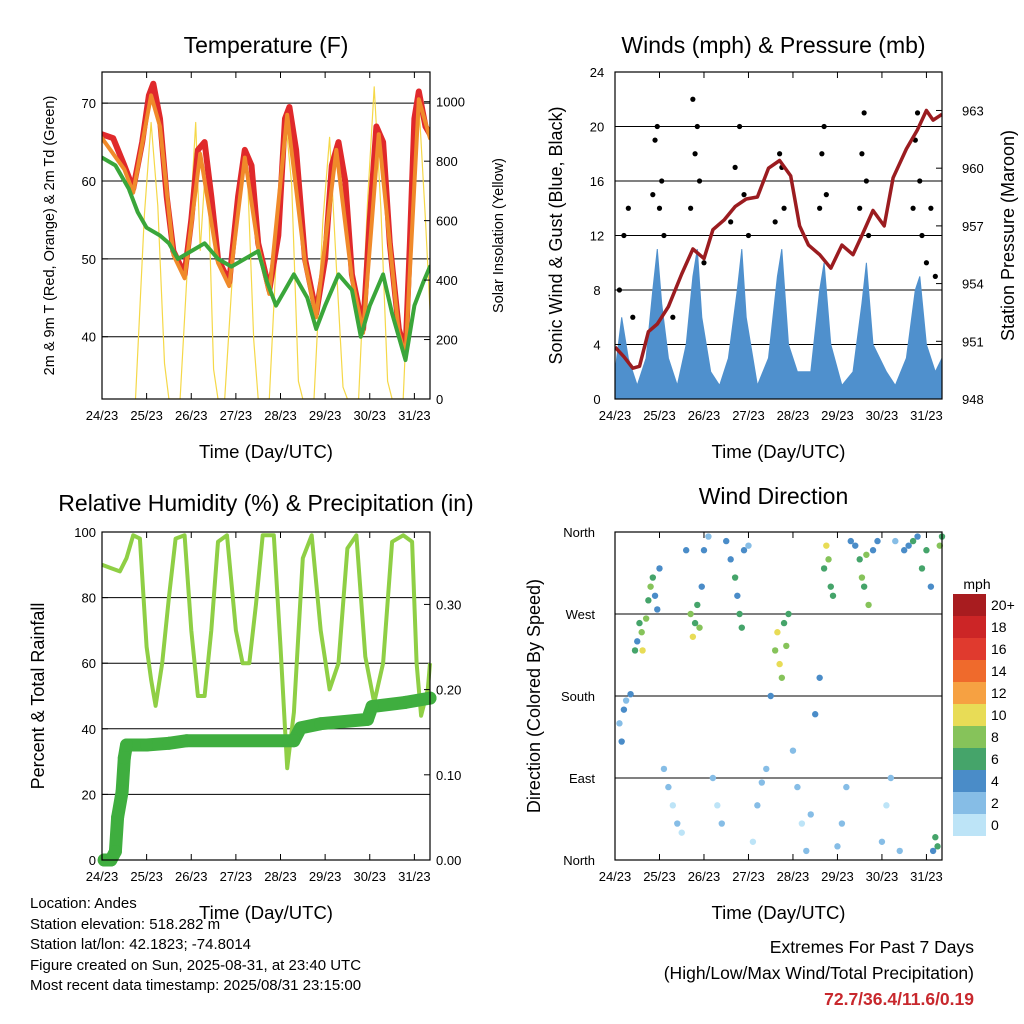 Image resolution: width=1024 pixels, height=1024 pixels. I want to click on temp-x-tick-label: 31/23, so click(414, 415).